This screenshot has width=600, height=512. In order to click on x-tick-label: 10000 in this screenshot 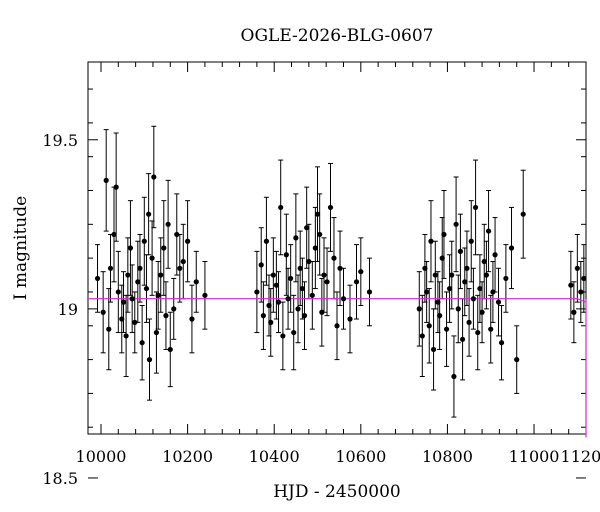, I will do `click(101, 456)`.